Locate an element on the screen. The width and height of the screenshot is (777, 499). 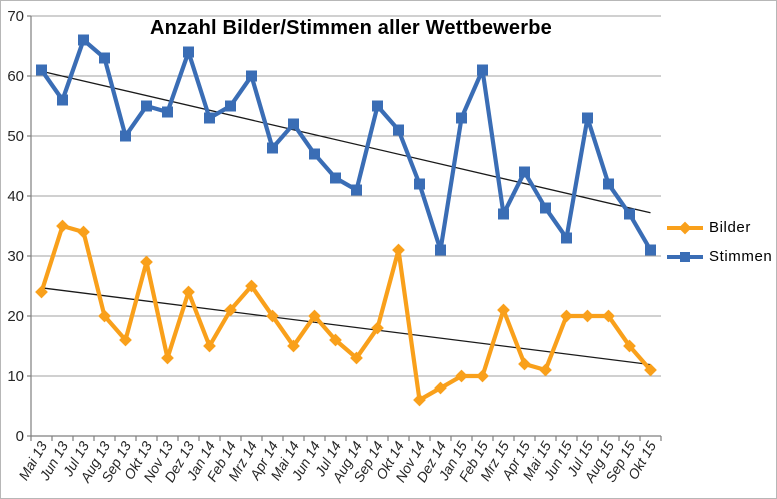
legend-label-stimmen: Stimmen is located at coordinates (741, 256).